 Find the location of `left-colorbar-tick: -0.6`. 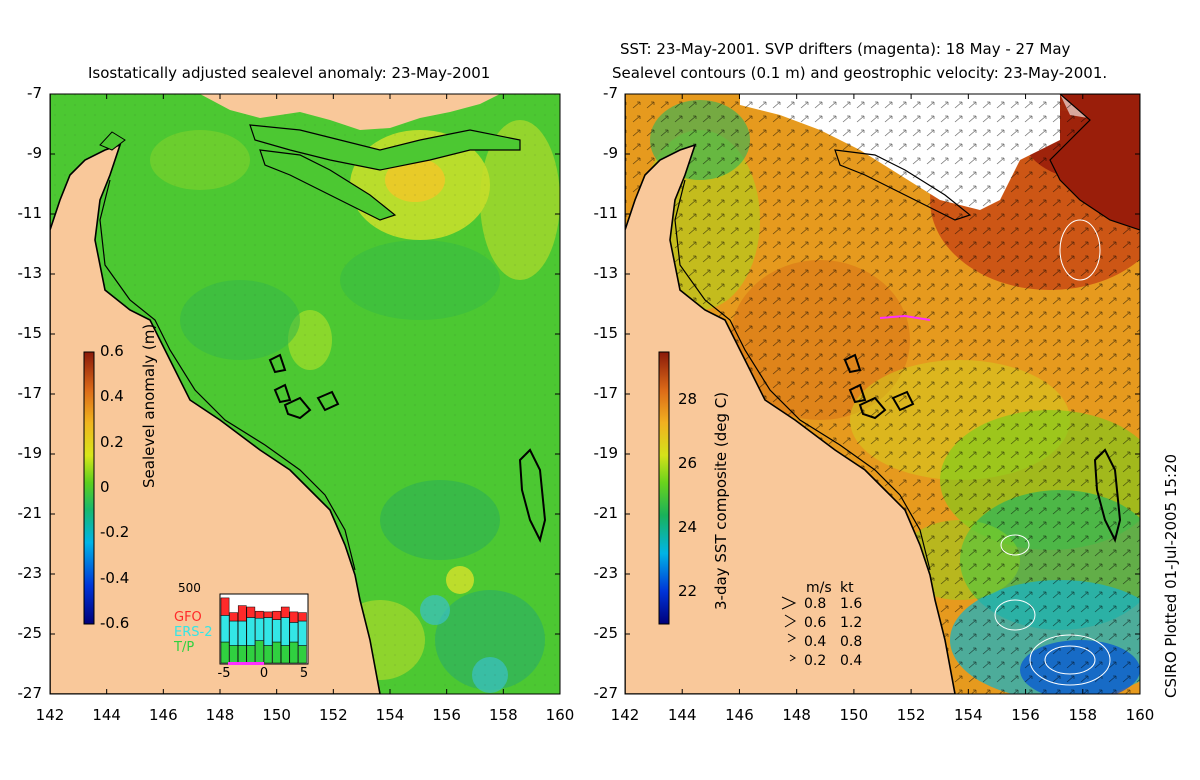

left-colorbar-tick: -0.6 is located at coordinates (115, 623).